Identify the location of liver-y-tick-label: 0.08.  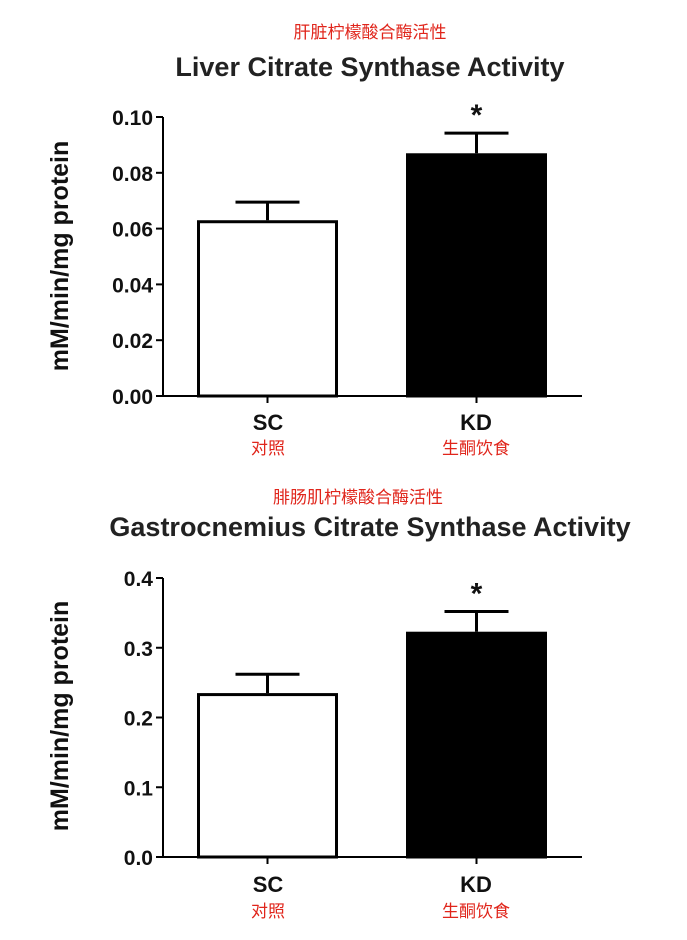
(132, 174).